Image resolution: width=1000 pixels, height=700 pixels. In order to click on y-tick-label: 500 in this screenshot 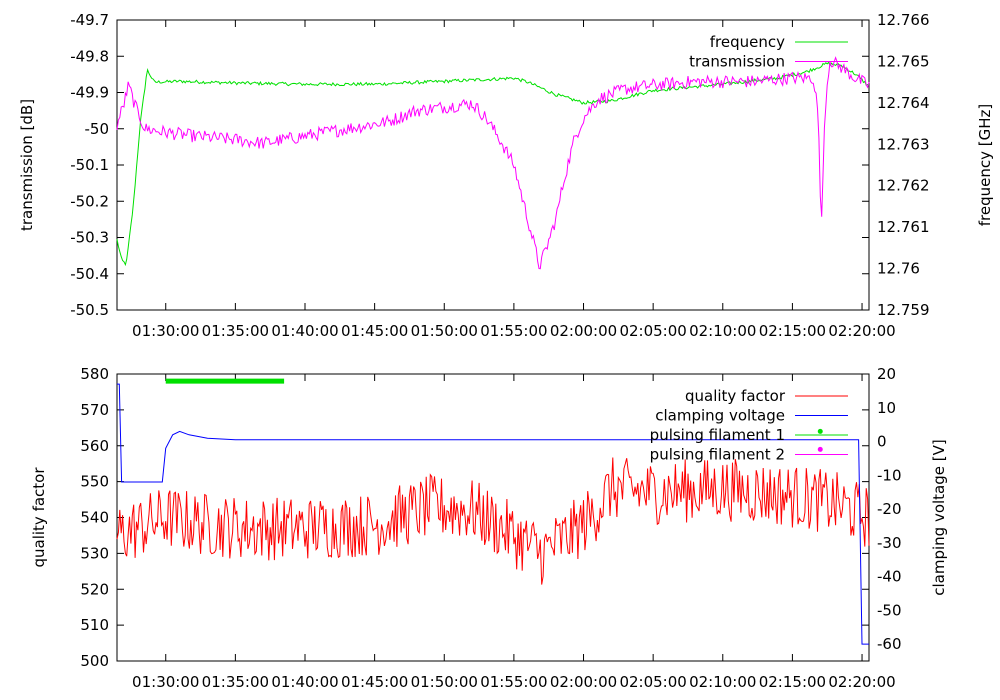, I will do `click(94, 661)`.